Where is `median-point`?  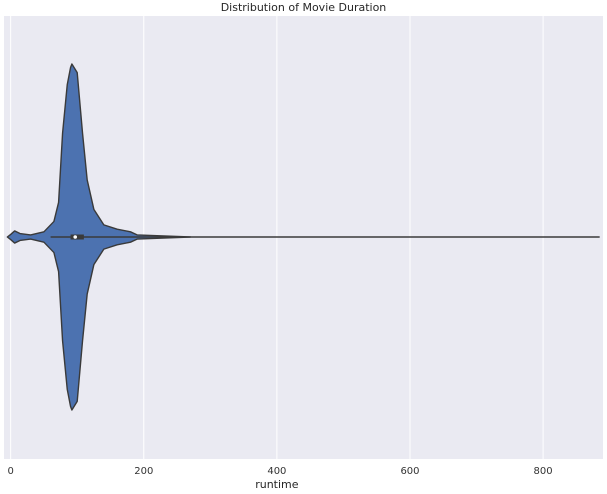 median-point is located at coordinates (75, 237).